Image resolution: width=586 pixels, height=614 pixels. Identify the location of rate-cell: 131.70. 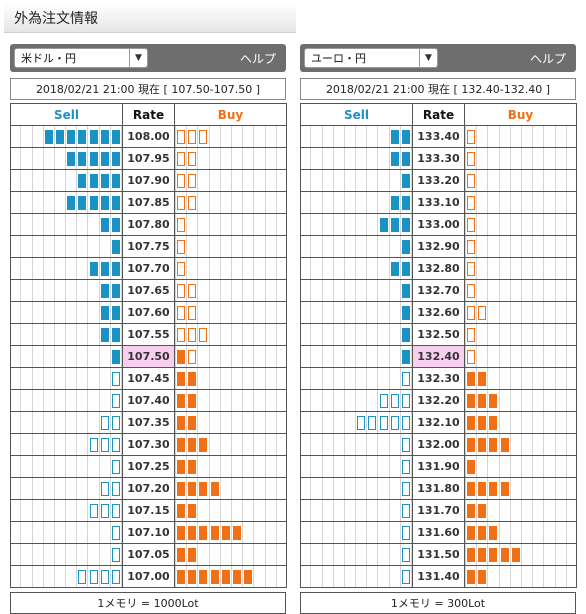
(438, 510).